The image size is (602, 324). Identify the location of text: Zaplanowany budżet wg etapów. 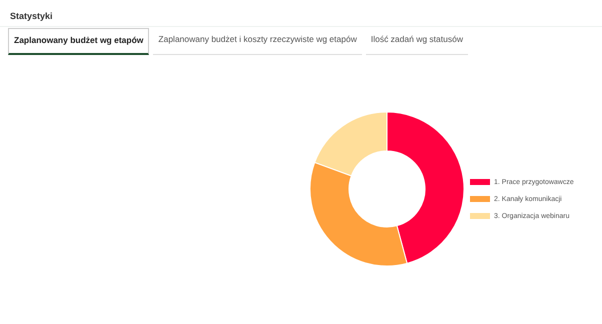
(79, 41).